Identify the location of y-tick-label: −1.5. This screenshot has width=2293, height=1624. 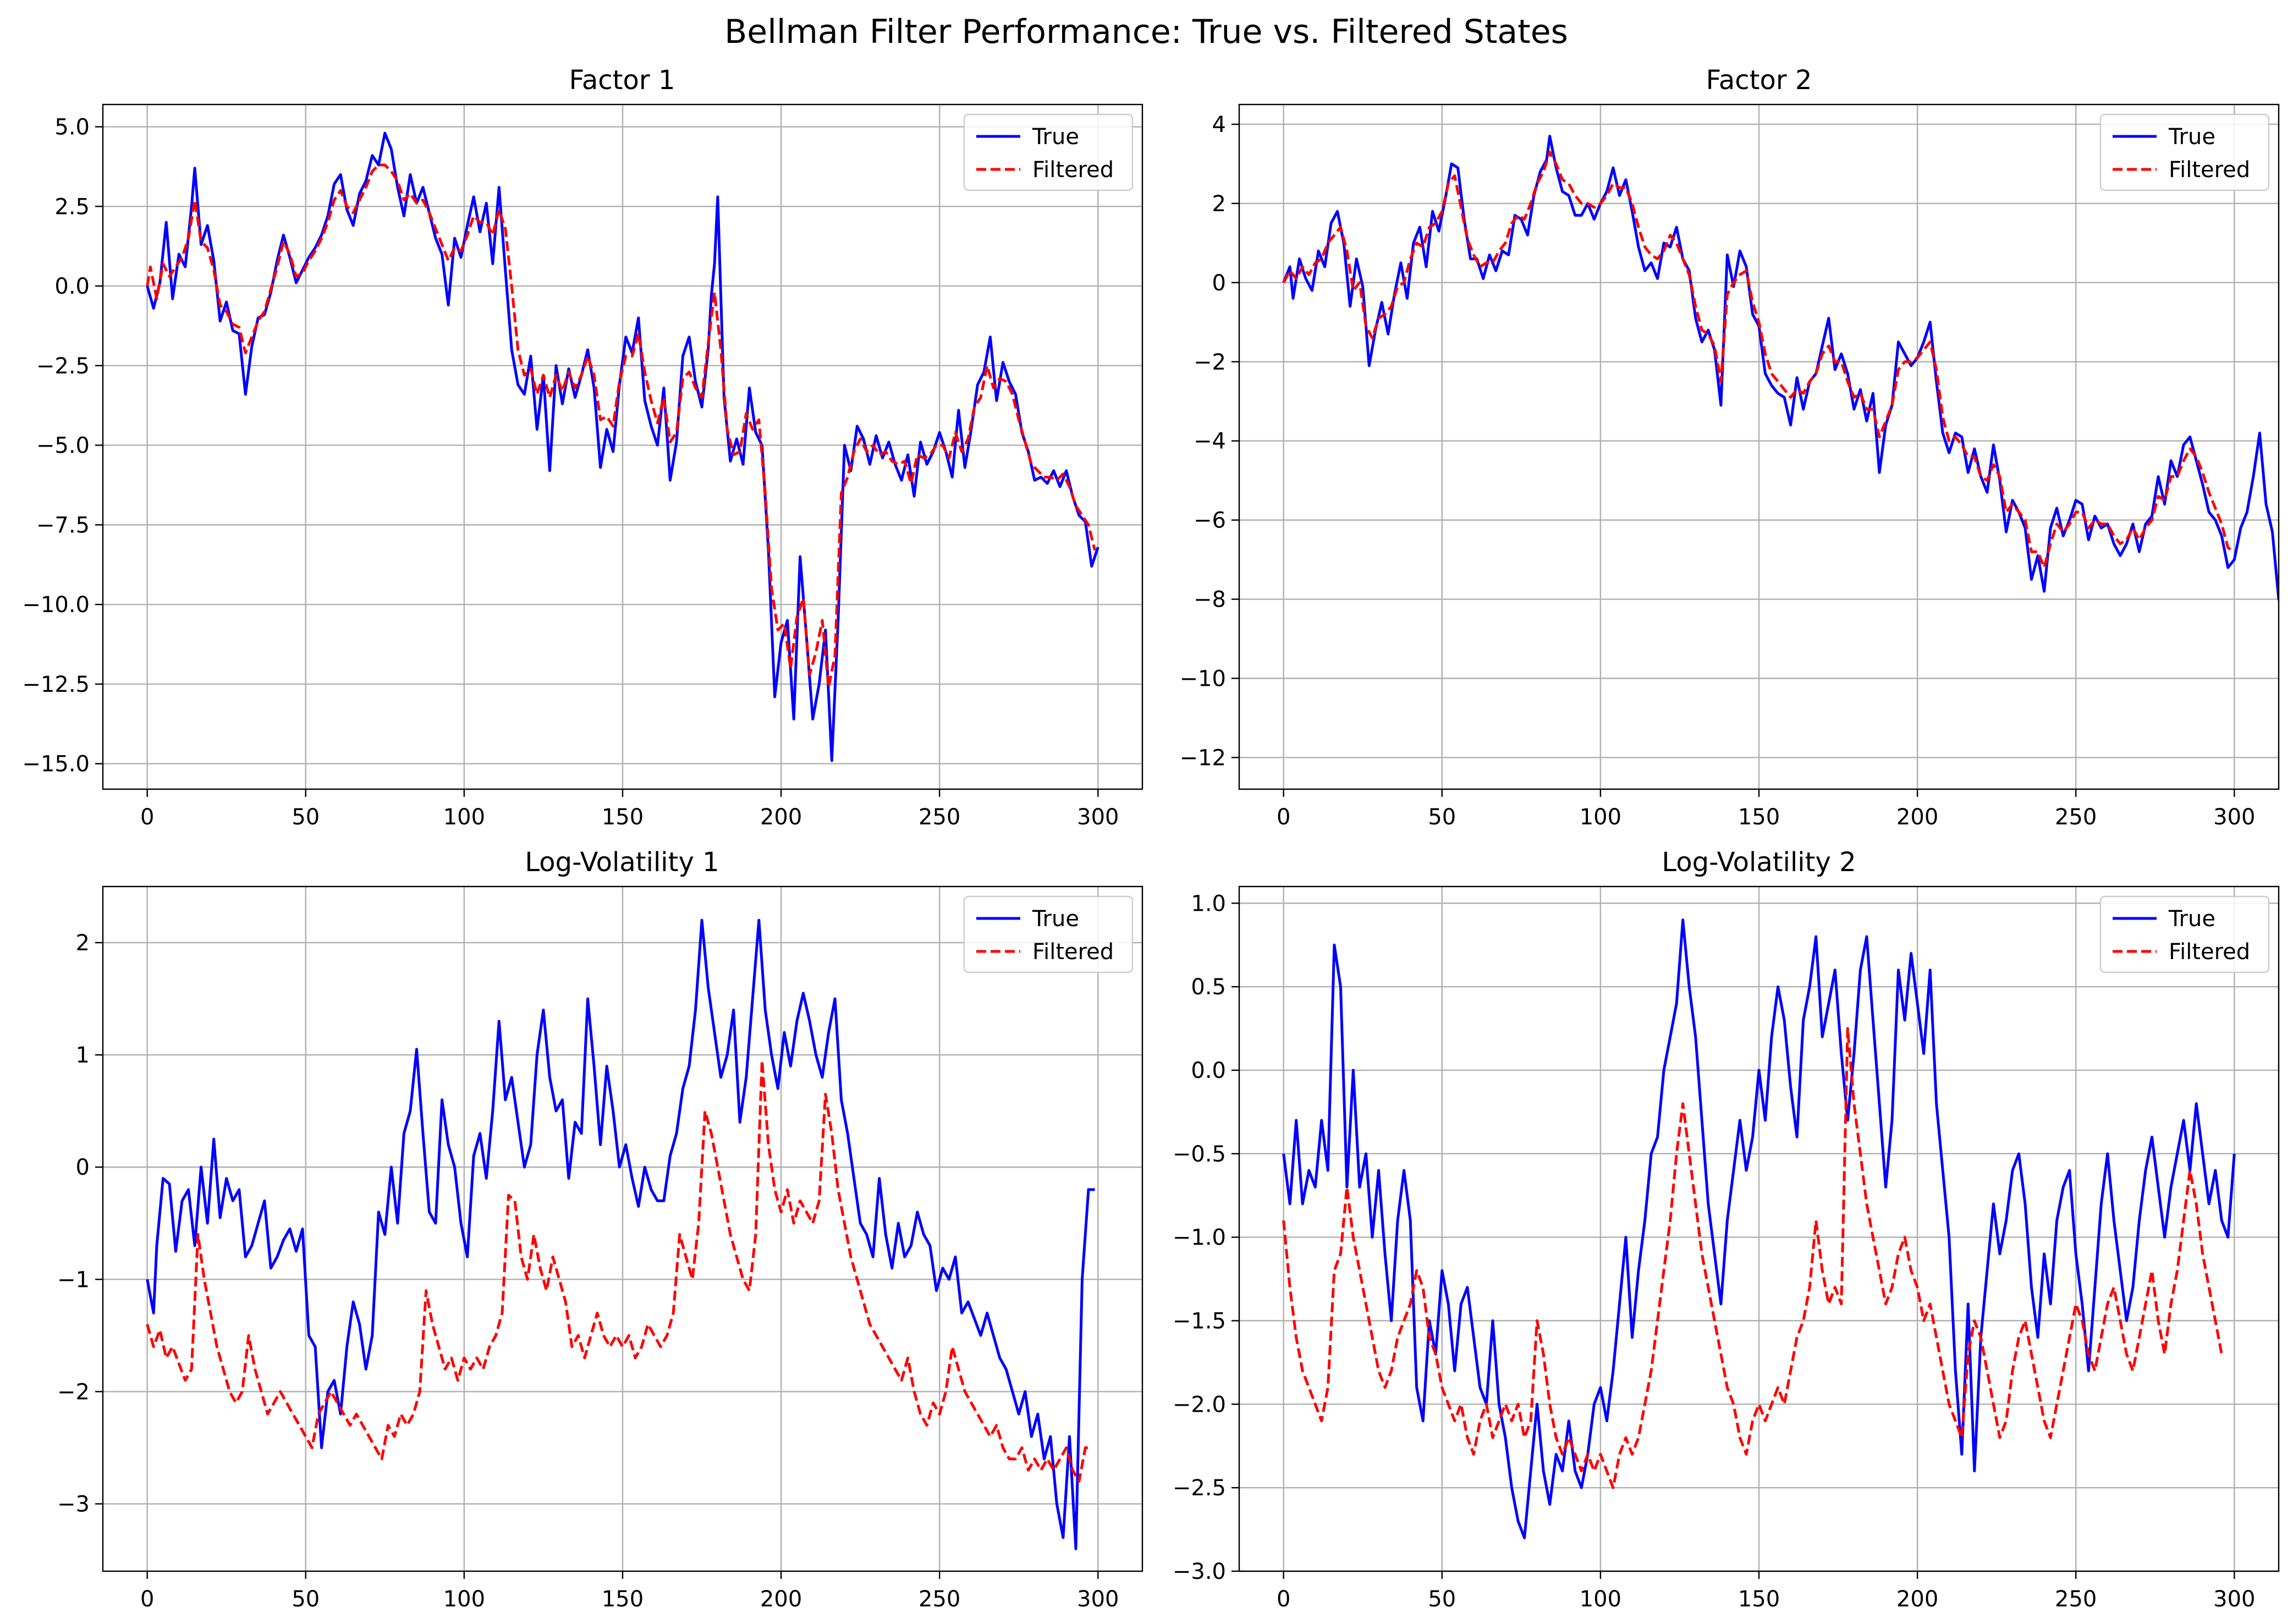
(1199, 1321).